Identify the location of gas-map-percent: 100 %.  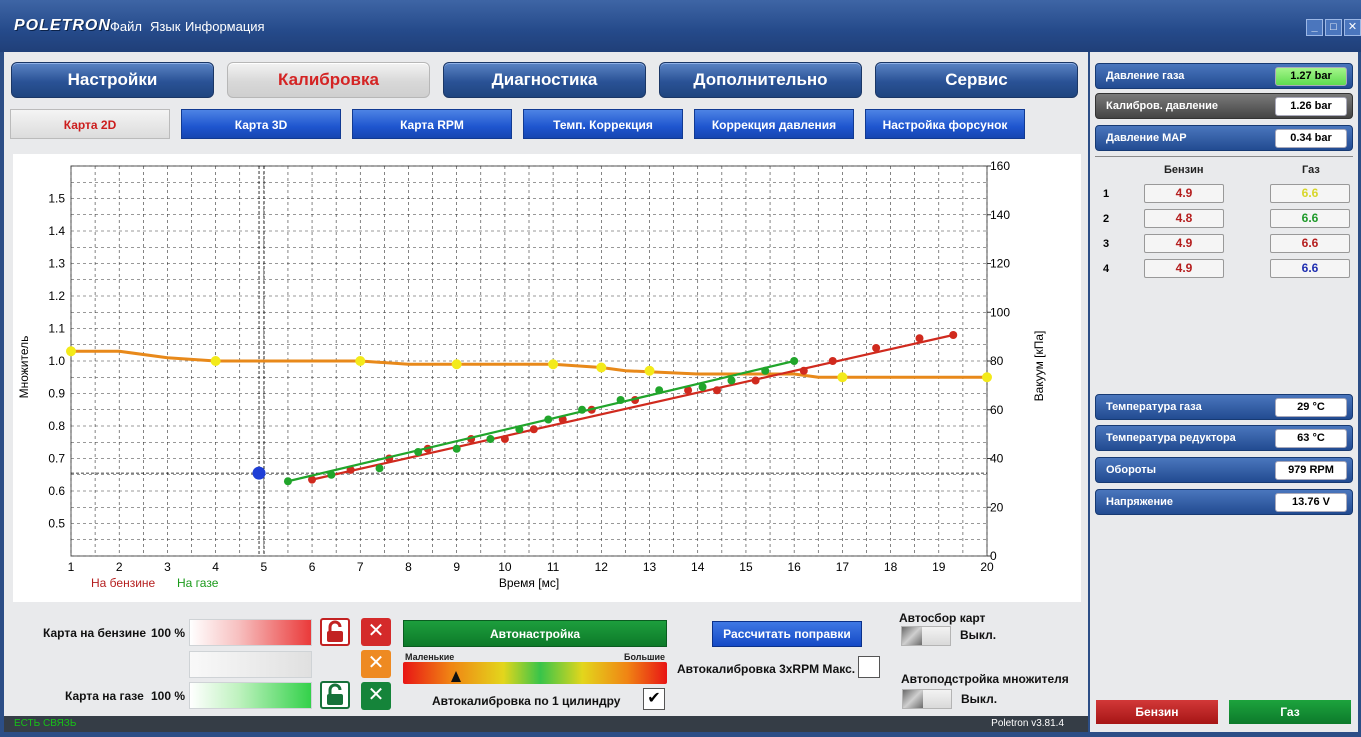
(168, 696).